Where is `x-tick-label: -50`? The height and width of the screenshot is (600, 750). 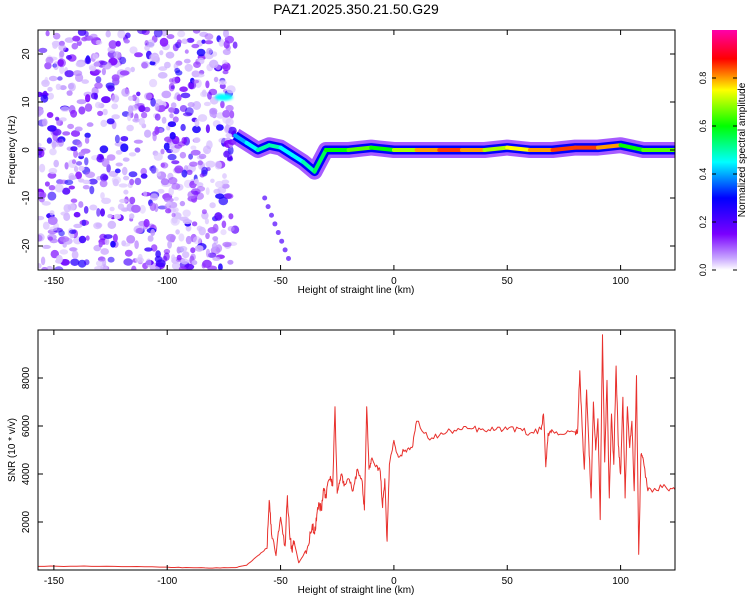
x-tick-label: -50 is located at coordinates (280, 581).